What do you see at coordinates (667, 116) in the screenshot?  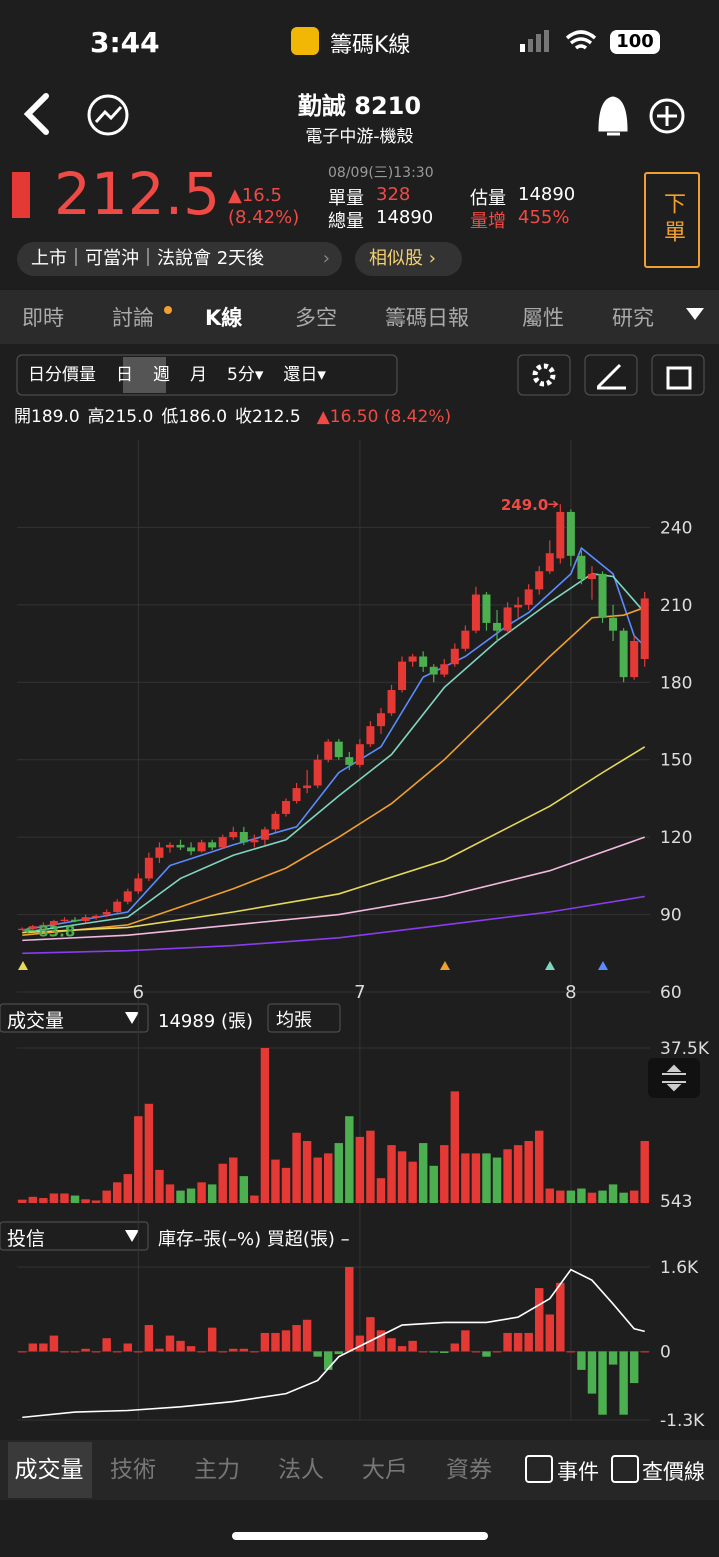 I see `add-icon` at bounding box center [667, 116].